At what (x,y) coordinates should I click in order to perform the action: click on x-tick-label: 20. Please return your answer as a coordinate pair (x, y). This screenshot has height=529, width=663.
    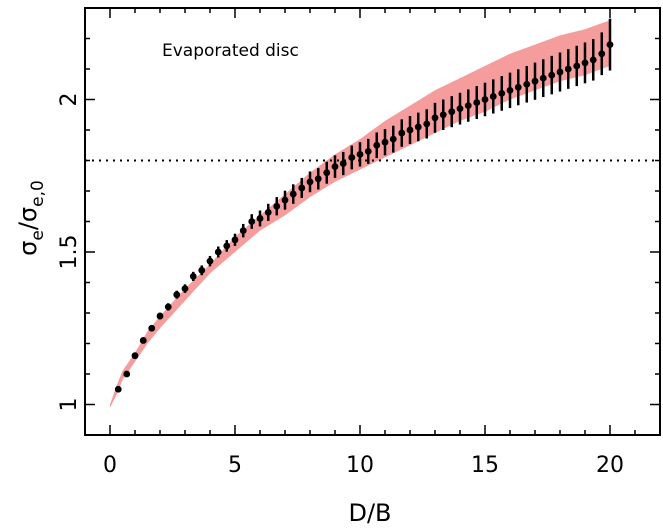
    Looking at the image, I should click on (610, 465).